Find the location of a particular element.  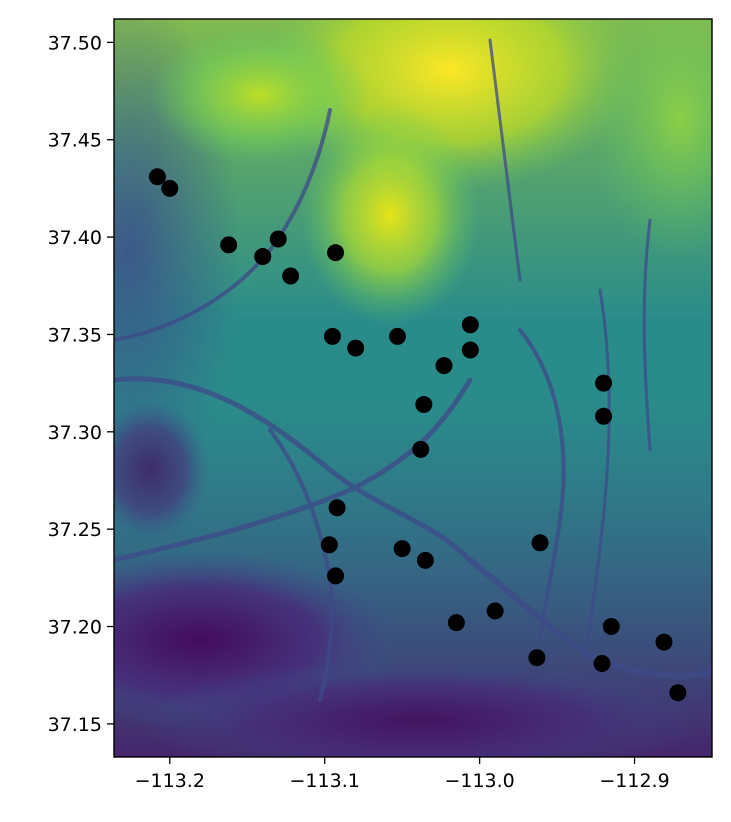

x-tick-label: −113.2 is located at coordinates (170, 781).